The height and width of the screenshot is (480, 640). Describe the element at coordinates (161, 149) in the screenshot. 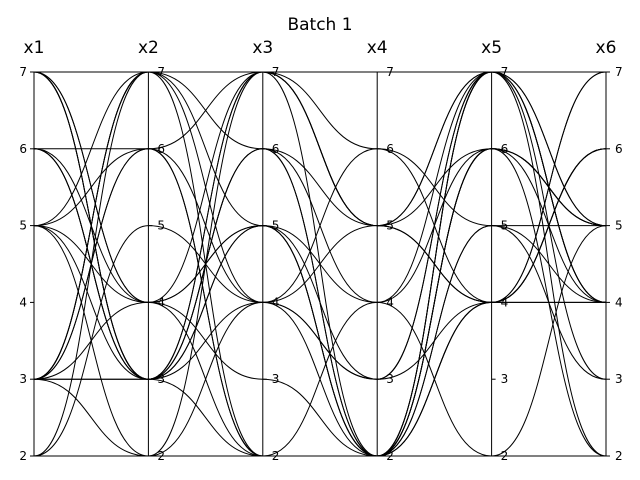

I see `tick-label-x2-6: 6` at that location.